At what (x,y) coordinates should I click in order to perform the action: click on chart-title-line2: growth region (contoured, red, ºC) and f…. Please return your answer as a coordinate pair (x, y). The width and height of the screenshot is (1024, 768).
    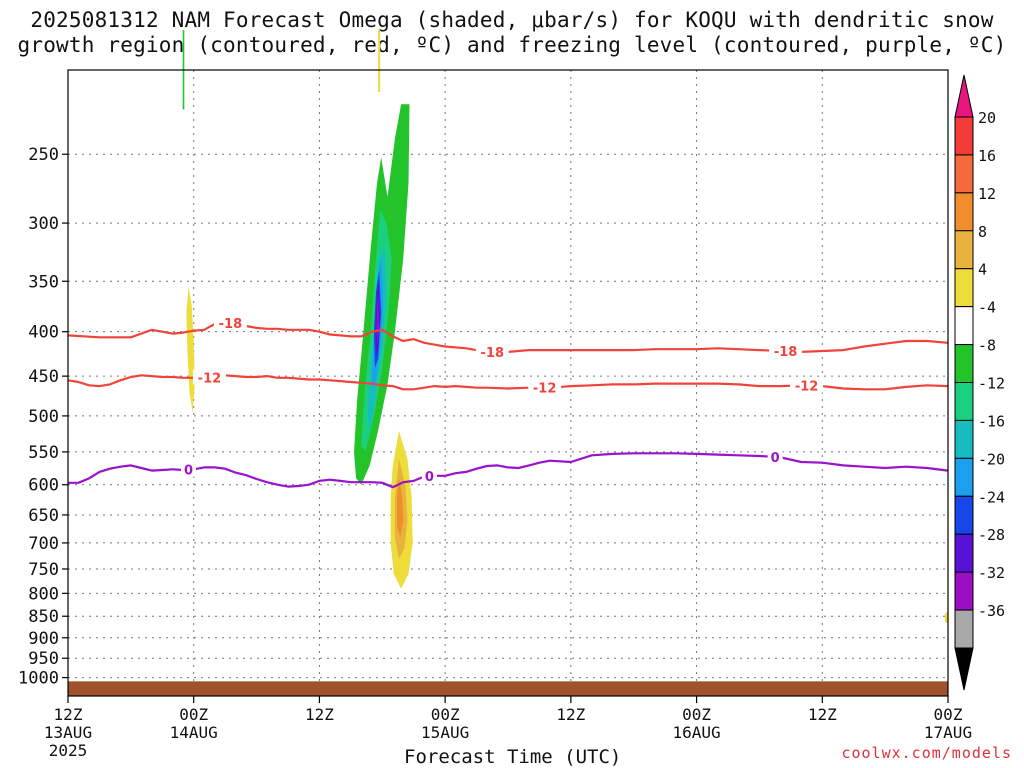
    Looking at the image, I should click on (512, 45).